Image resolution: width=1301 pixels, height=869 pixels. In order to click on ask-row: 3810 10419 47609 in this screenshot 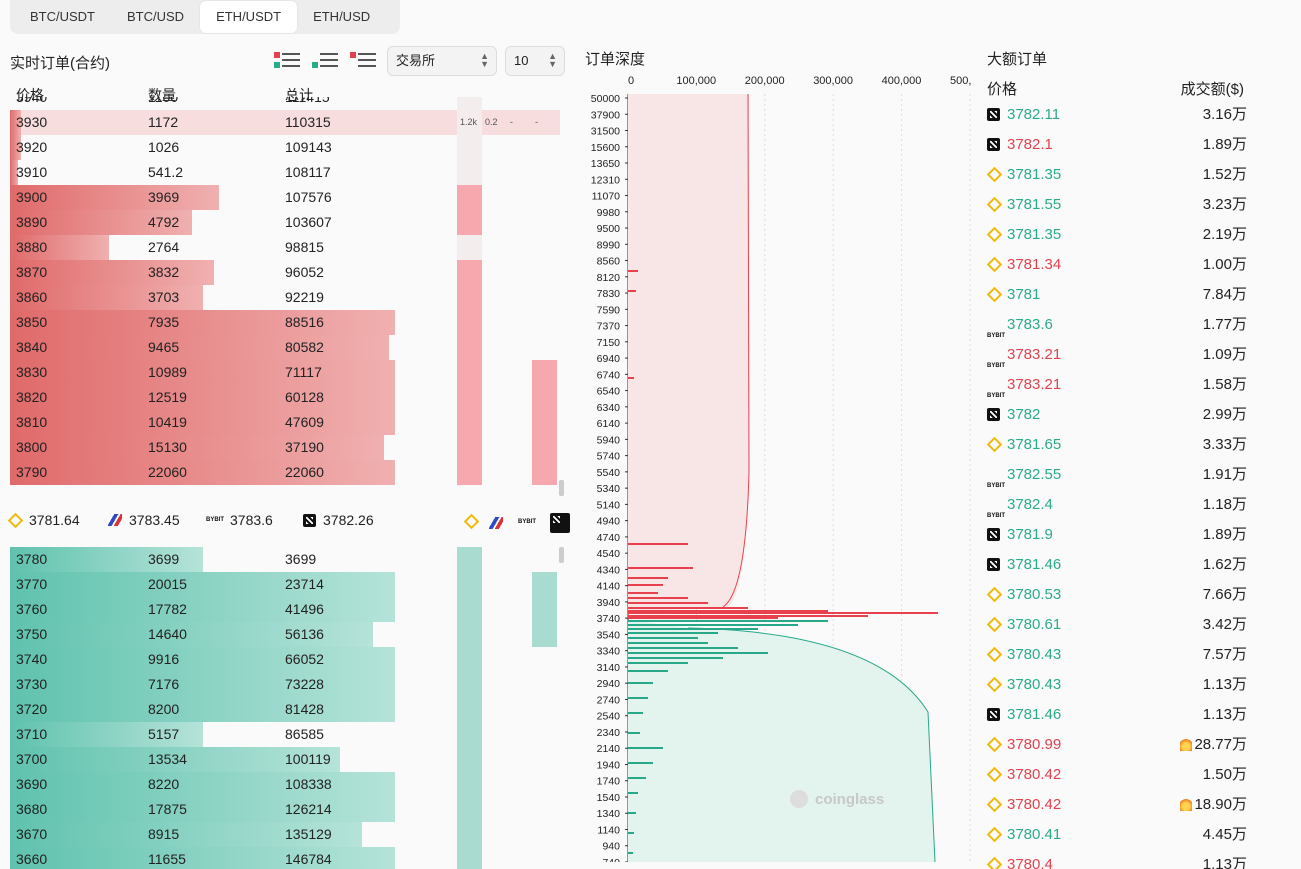, I will do `click(285, 422)`.